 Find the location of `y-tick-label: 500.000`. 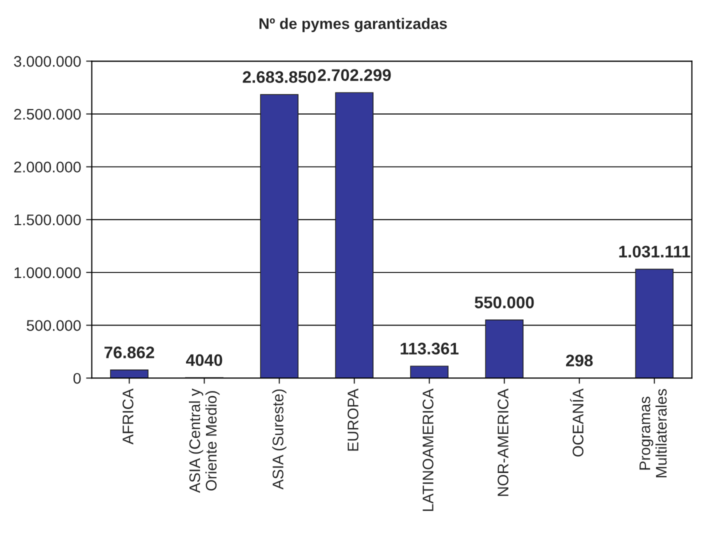

y-tick-label: 500.000 is located at coordinates (53, 325).